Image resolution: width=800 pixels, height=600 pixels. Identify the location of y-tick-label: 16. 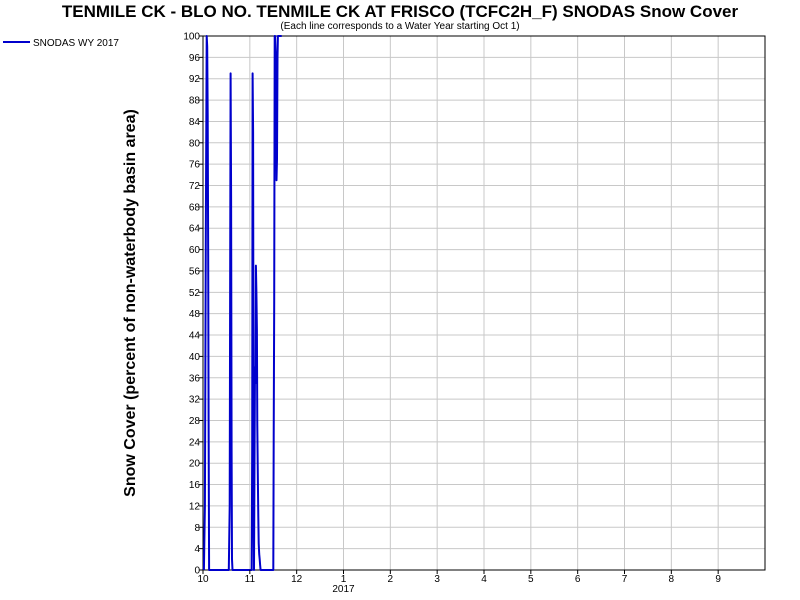
(195, 485).